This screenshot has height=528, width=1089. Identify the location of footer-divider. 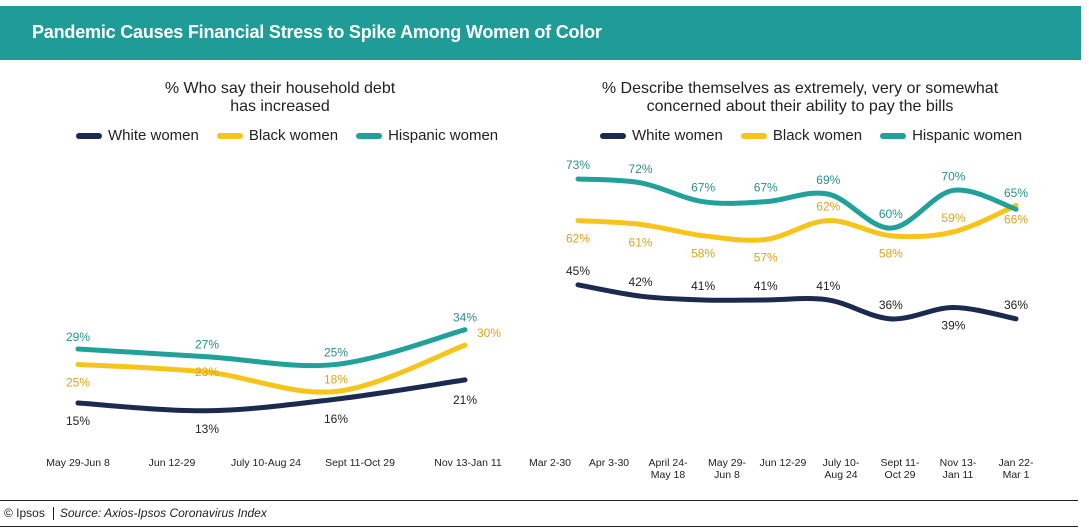
(539, 500).